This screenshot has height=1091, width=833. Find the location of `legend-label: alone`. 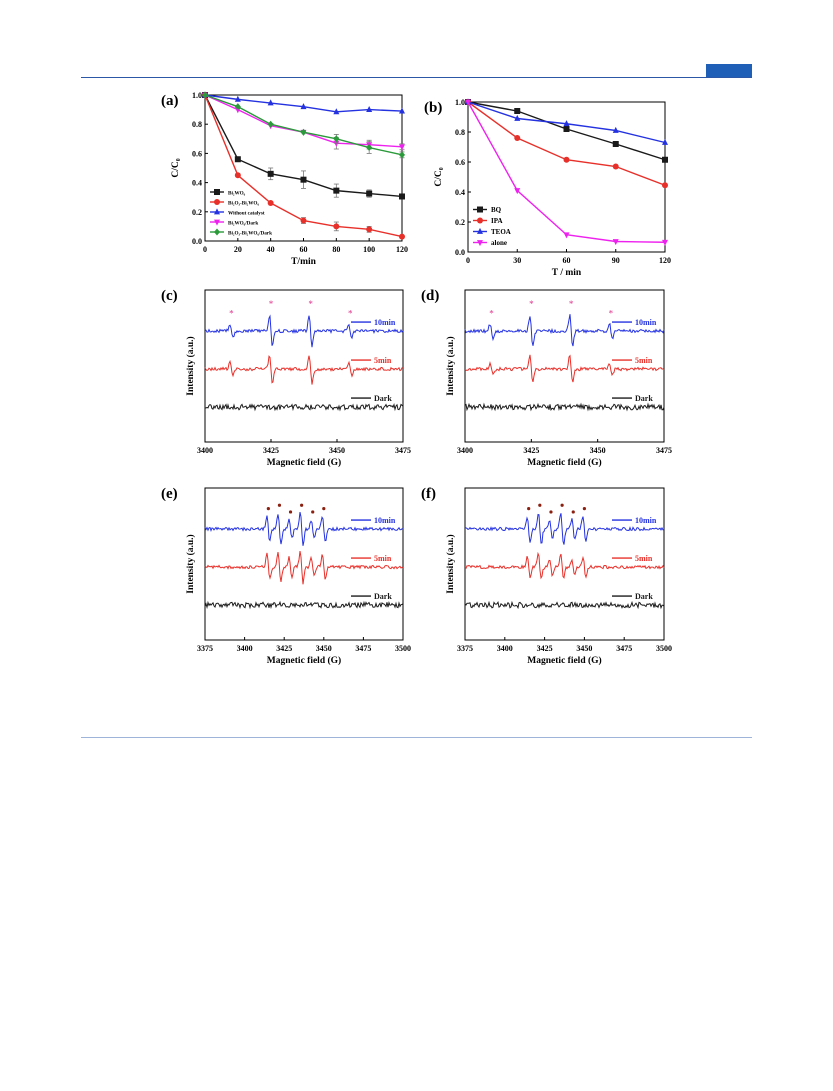

legend-label: alone is located at coordinates (499, 243).